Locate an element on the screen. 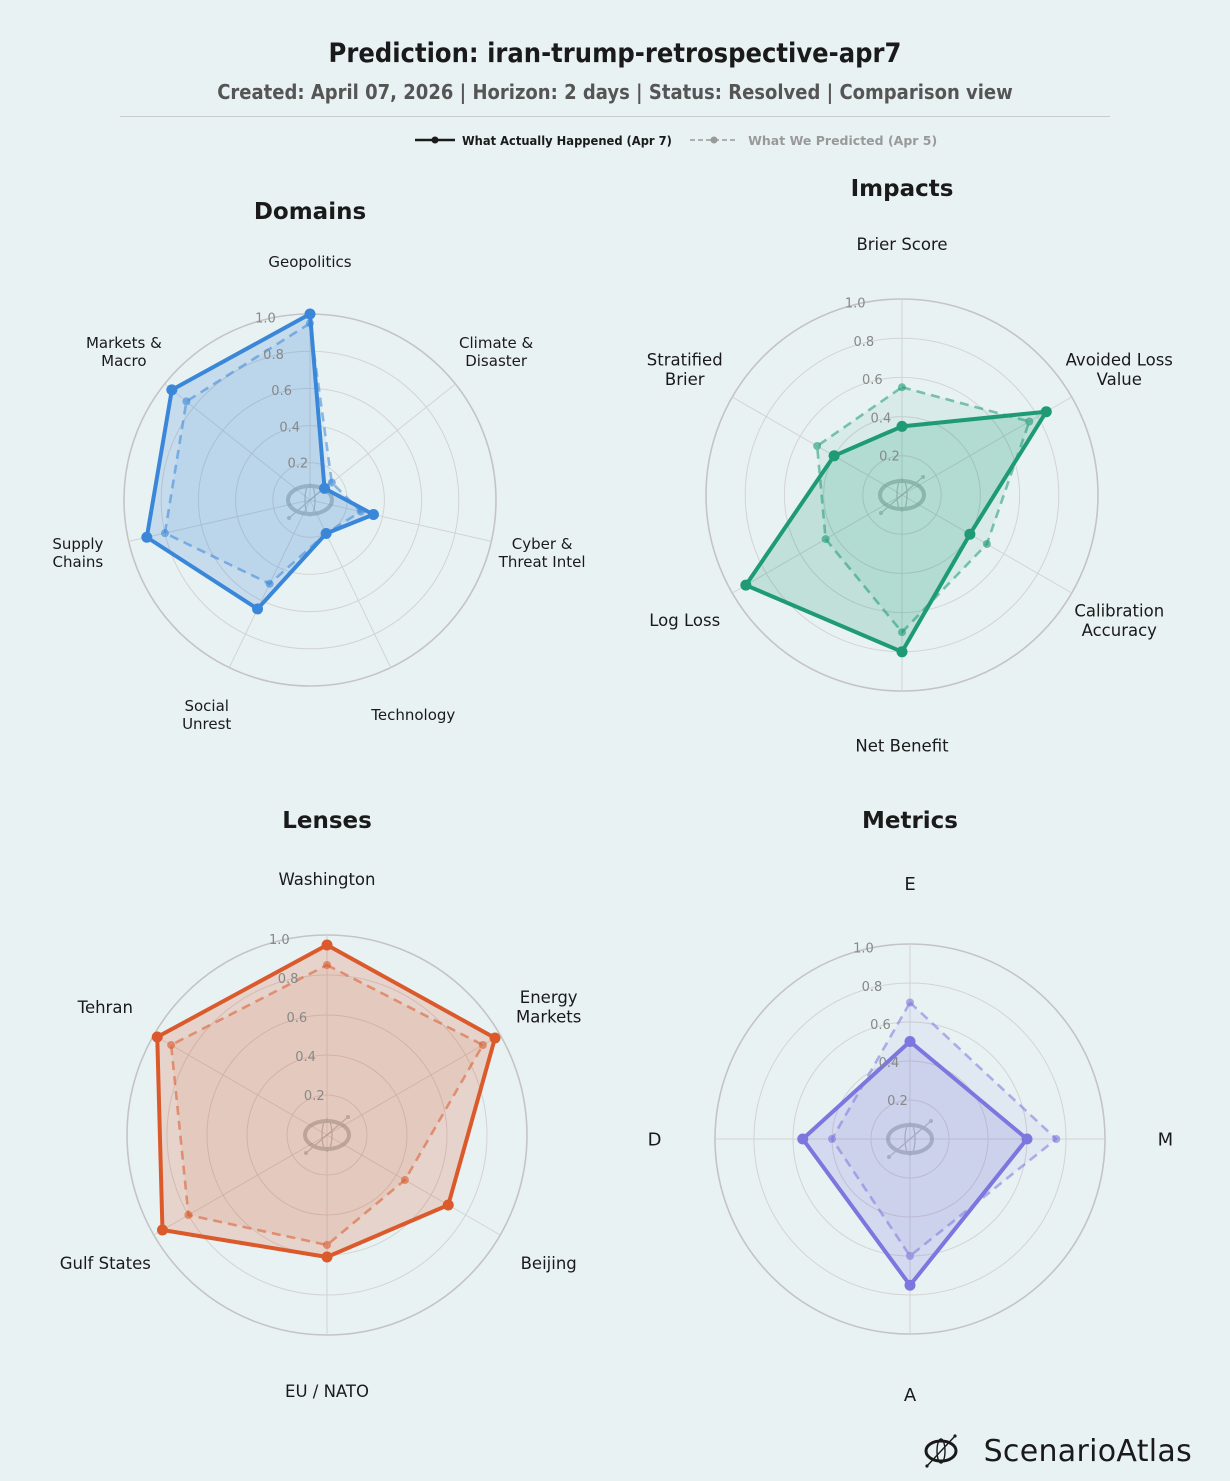 This screenshot has width=1230, height=1481. legend-item-actual: What Actually Happened (Apr 7) is located at coordinates (552, 140).